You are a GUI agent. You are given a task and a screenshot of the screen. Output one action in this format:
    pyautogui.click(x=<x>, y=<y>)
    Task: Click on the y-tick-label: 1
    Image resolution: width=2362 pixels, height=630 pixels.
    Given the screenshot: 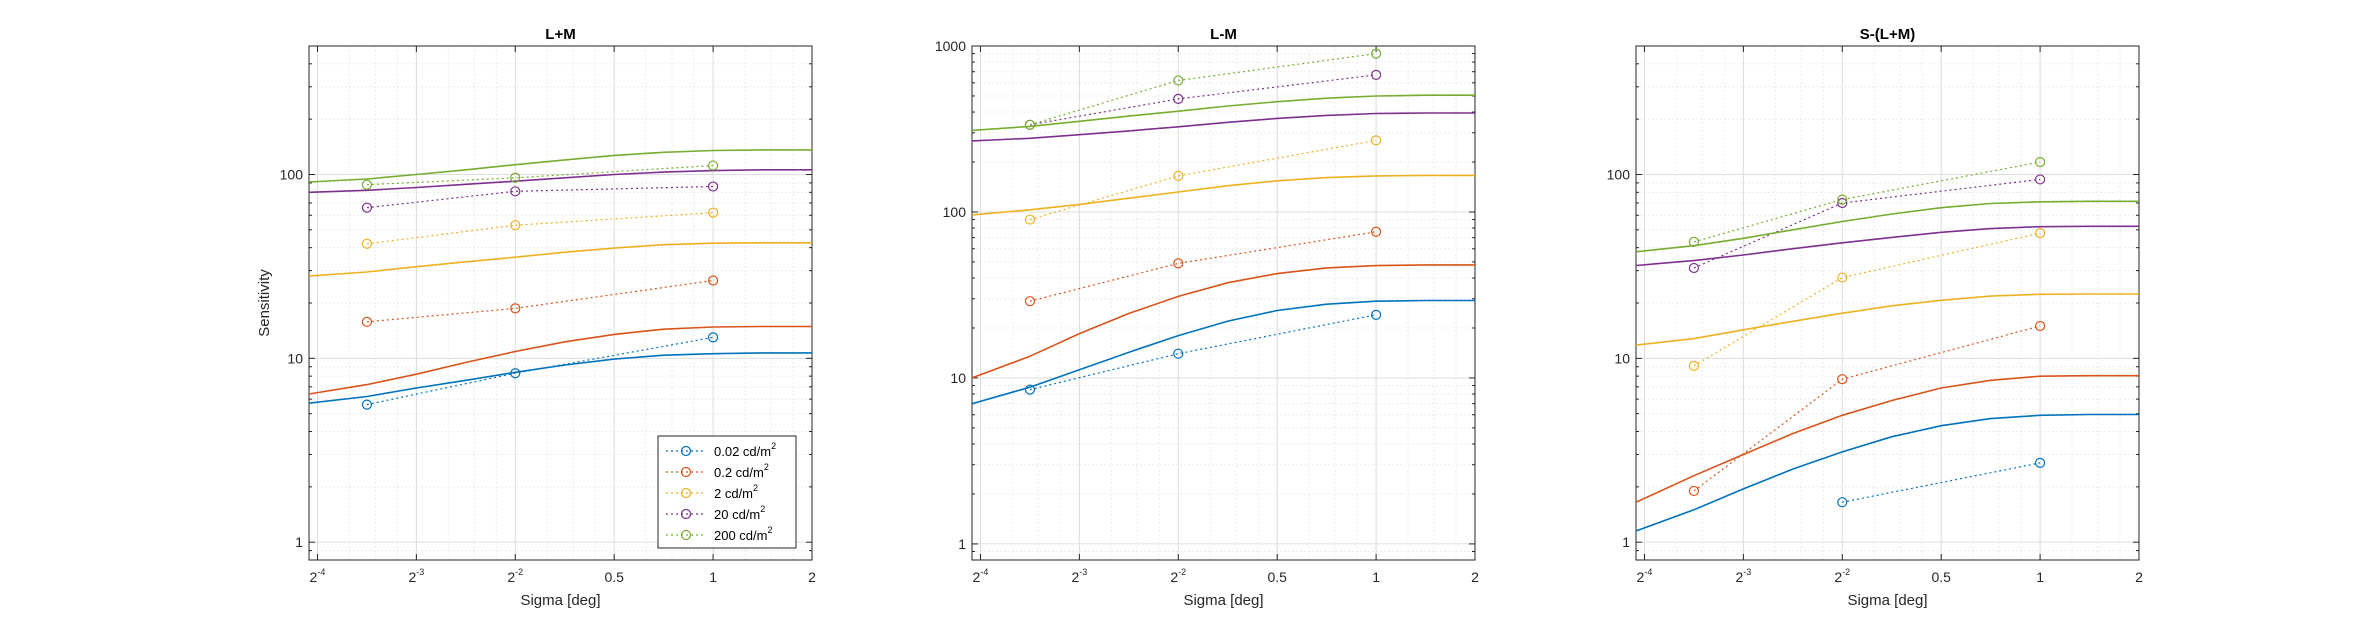 What is the action you would take?
    pyautogui.click(x=299, y=542)
    